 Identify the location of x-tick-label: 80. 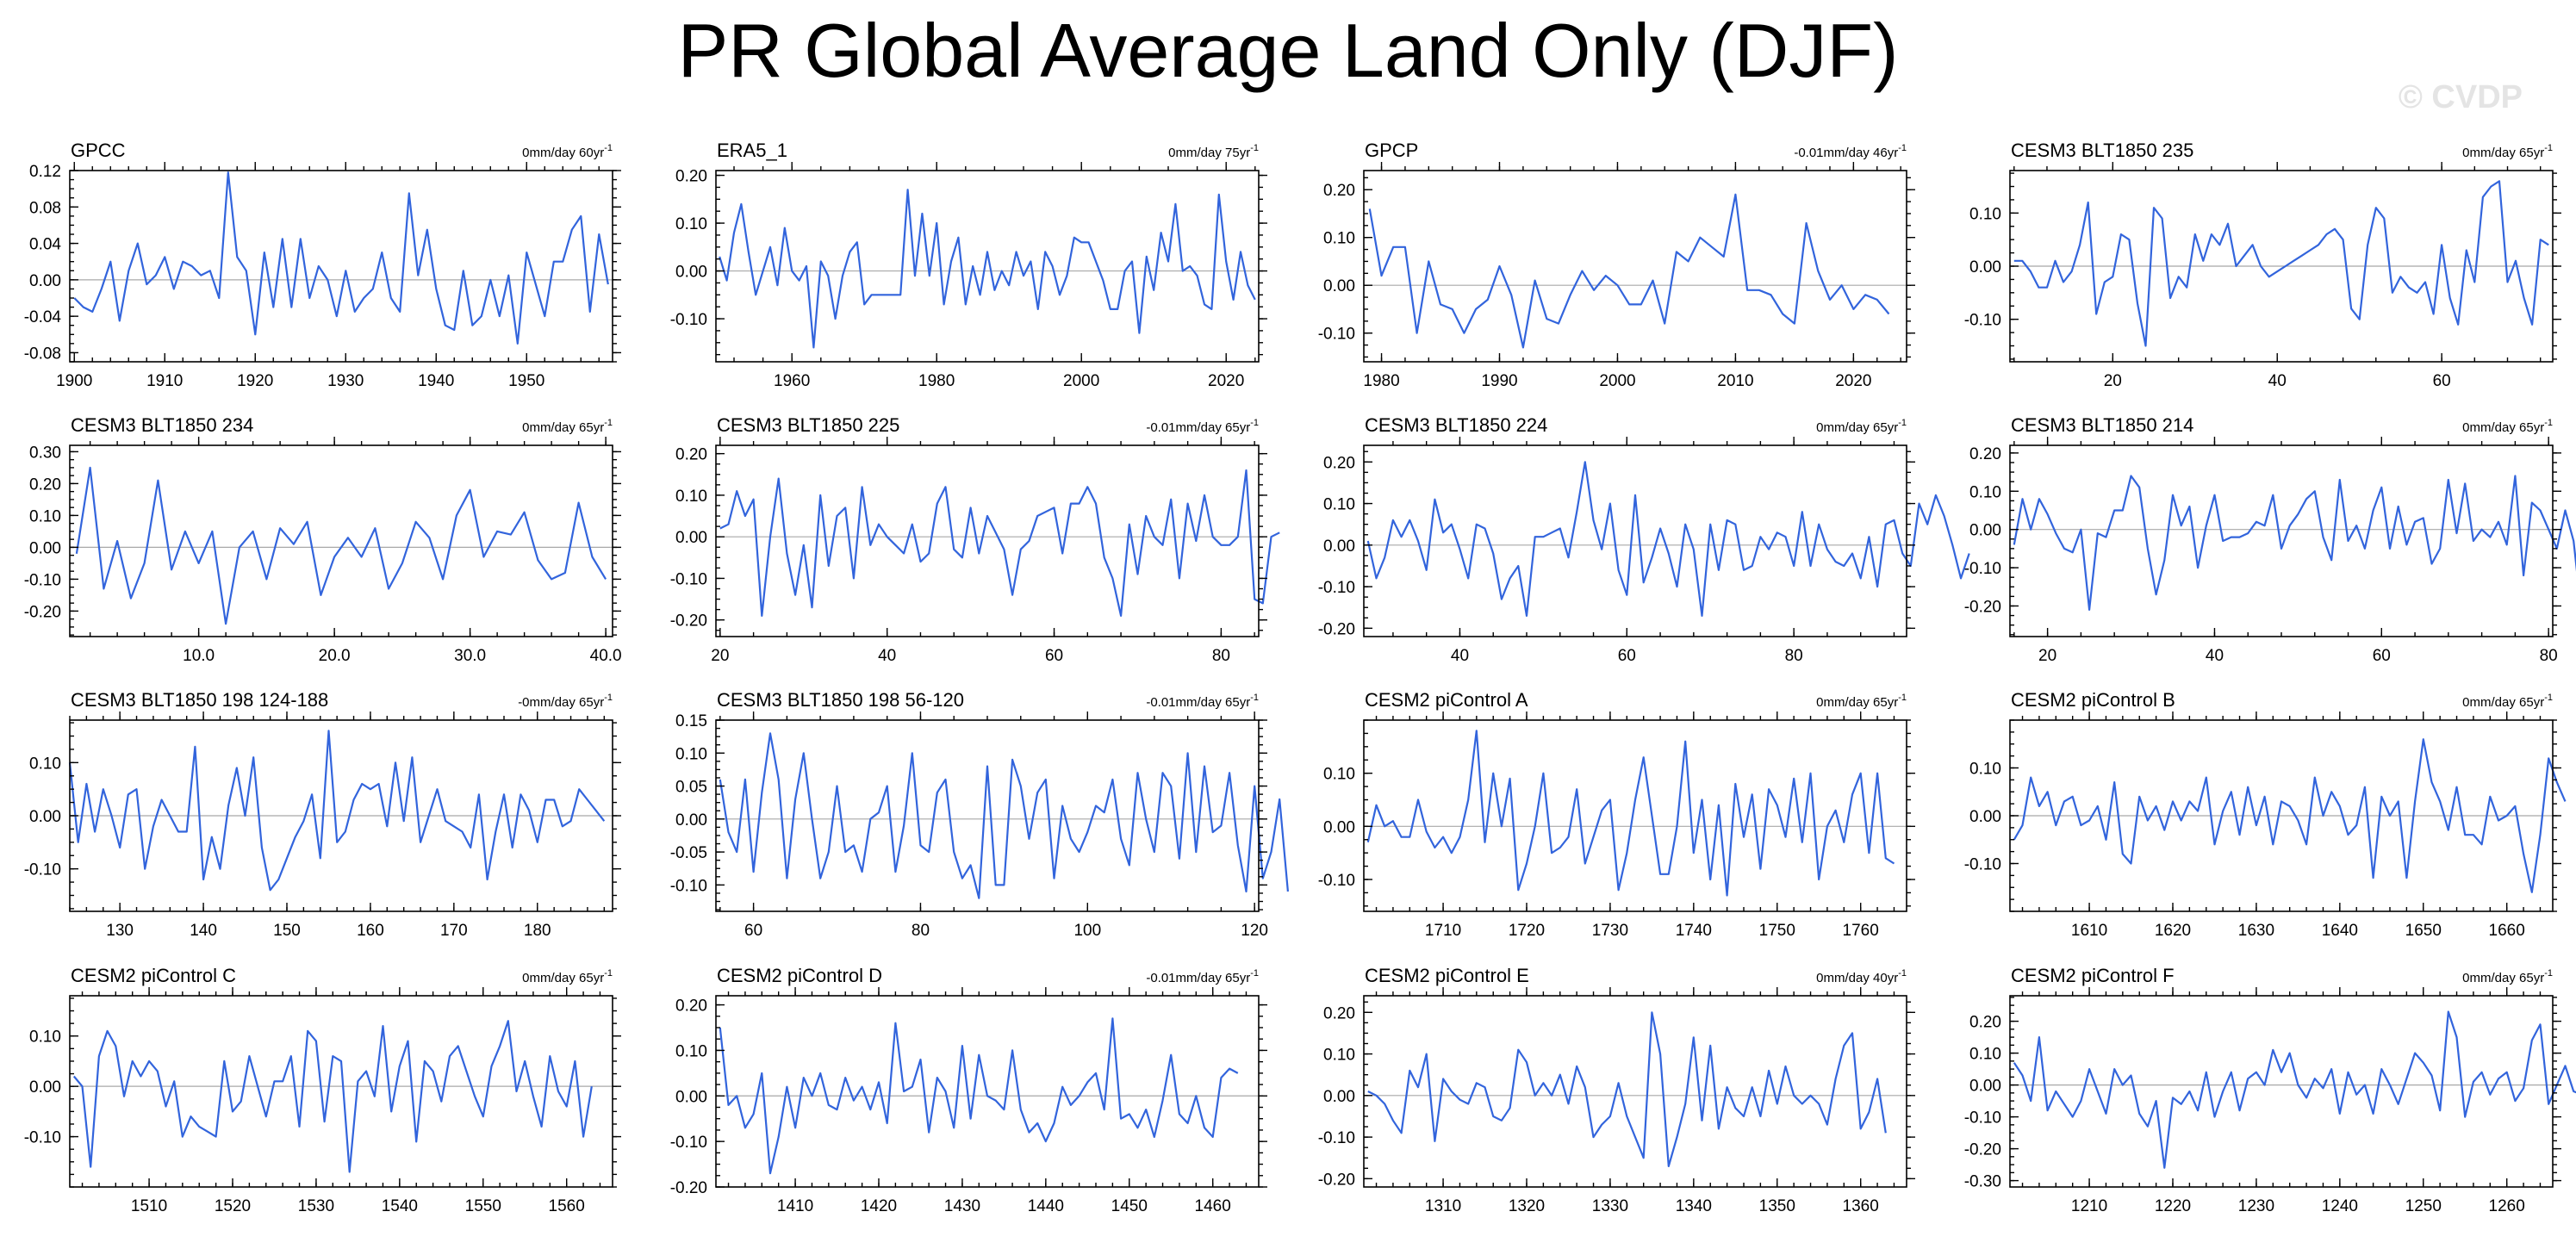
(2549, 656).